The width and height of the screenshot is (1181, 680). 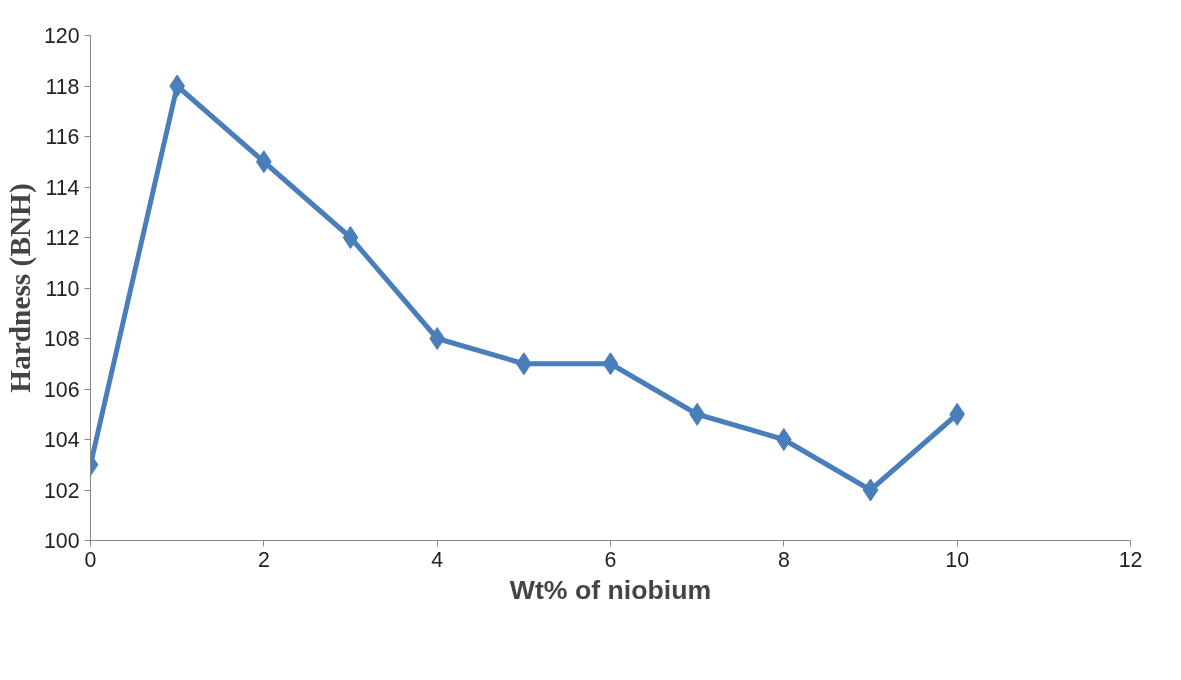 I want to click on y-tick-label: 104, so click(x=61, y=440).